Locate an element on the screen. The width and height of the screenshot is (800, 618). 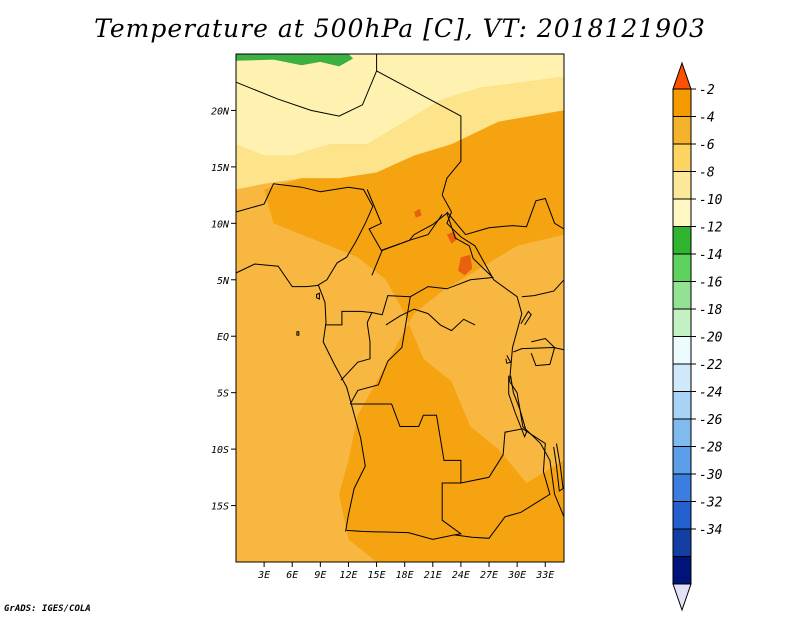
lon-tick-label: 9E is located at coordinates (320, 575).